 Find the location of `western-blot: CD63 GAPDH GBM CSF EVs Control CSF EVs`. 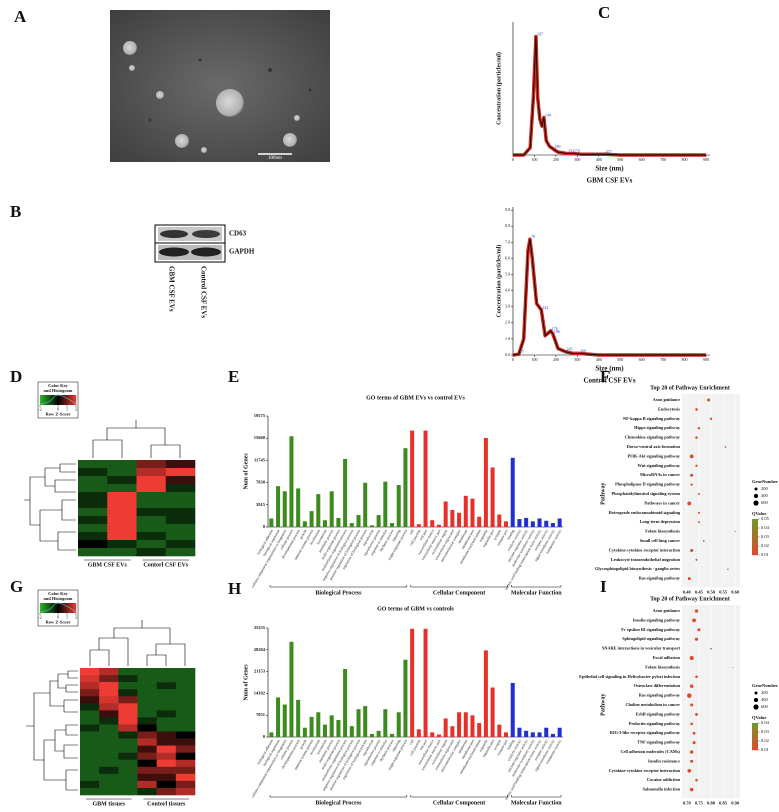

western-blot: CD63 GAPDH GBM CSF EVs Control CSF EVs is located at coordinates (204, 271).